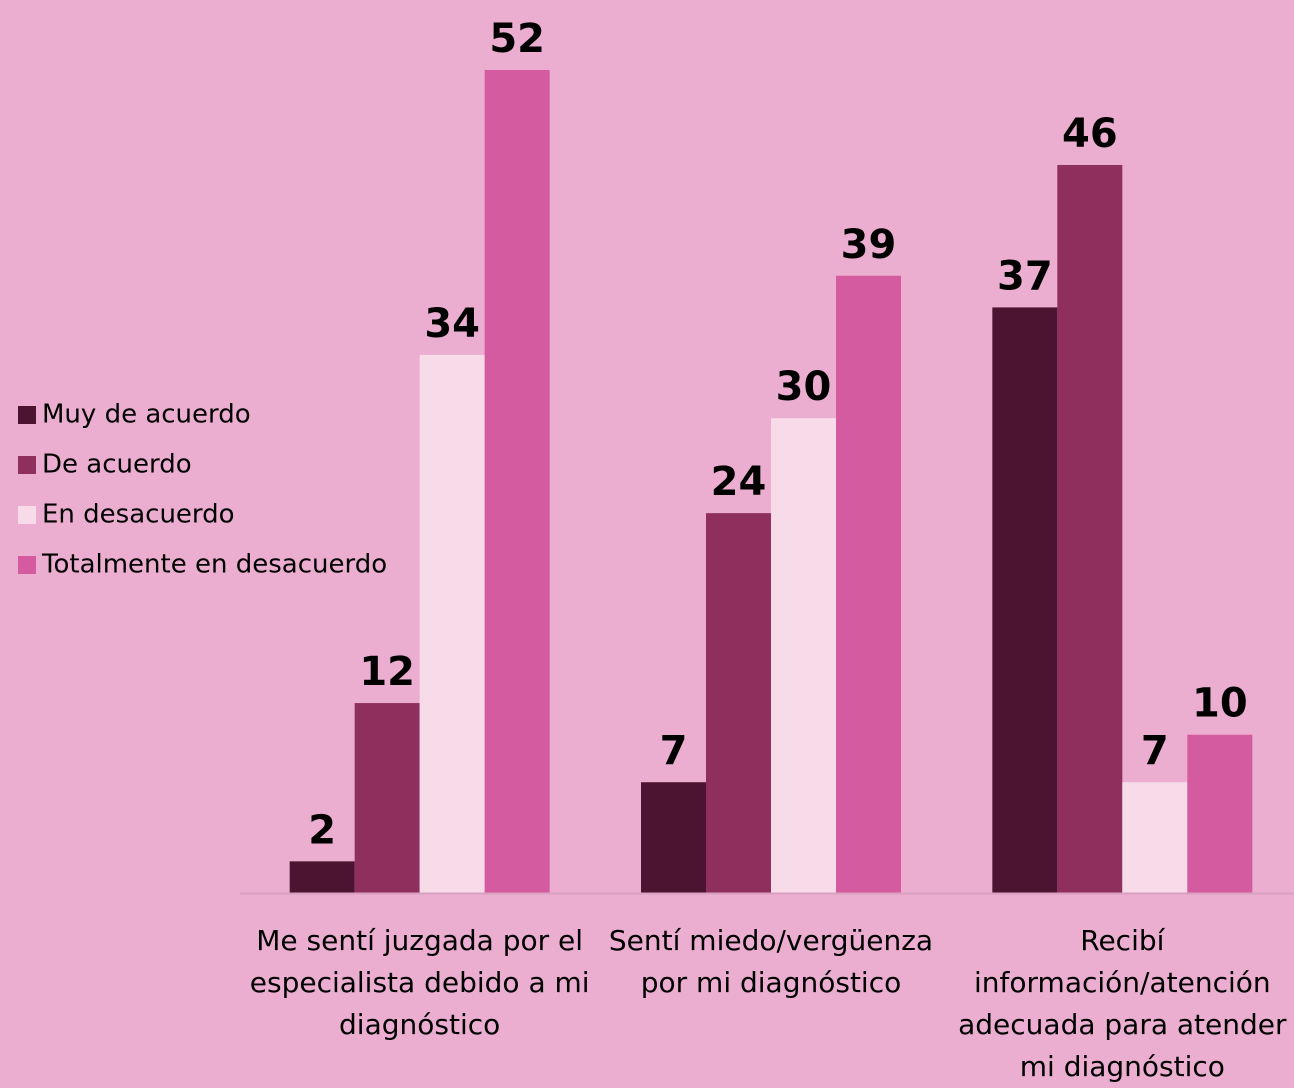 The height and width of the screenshot is (1088, 1294). I want to click on data-label: 12, so click(387, 672).